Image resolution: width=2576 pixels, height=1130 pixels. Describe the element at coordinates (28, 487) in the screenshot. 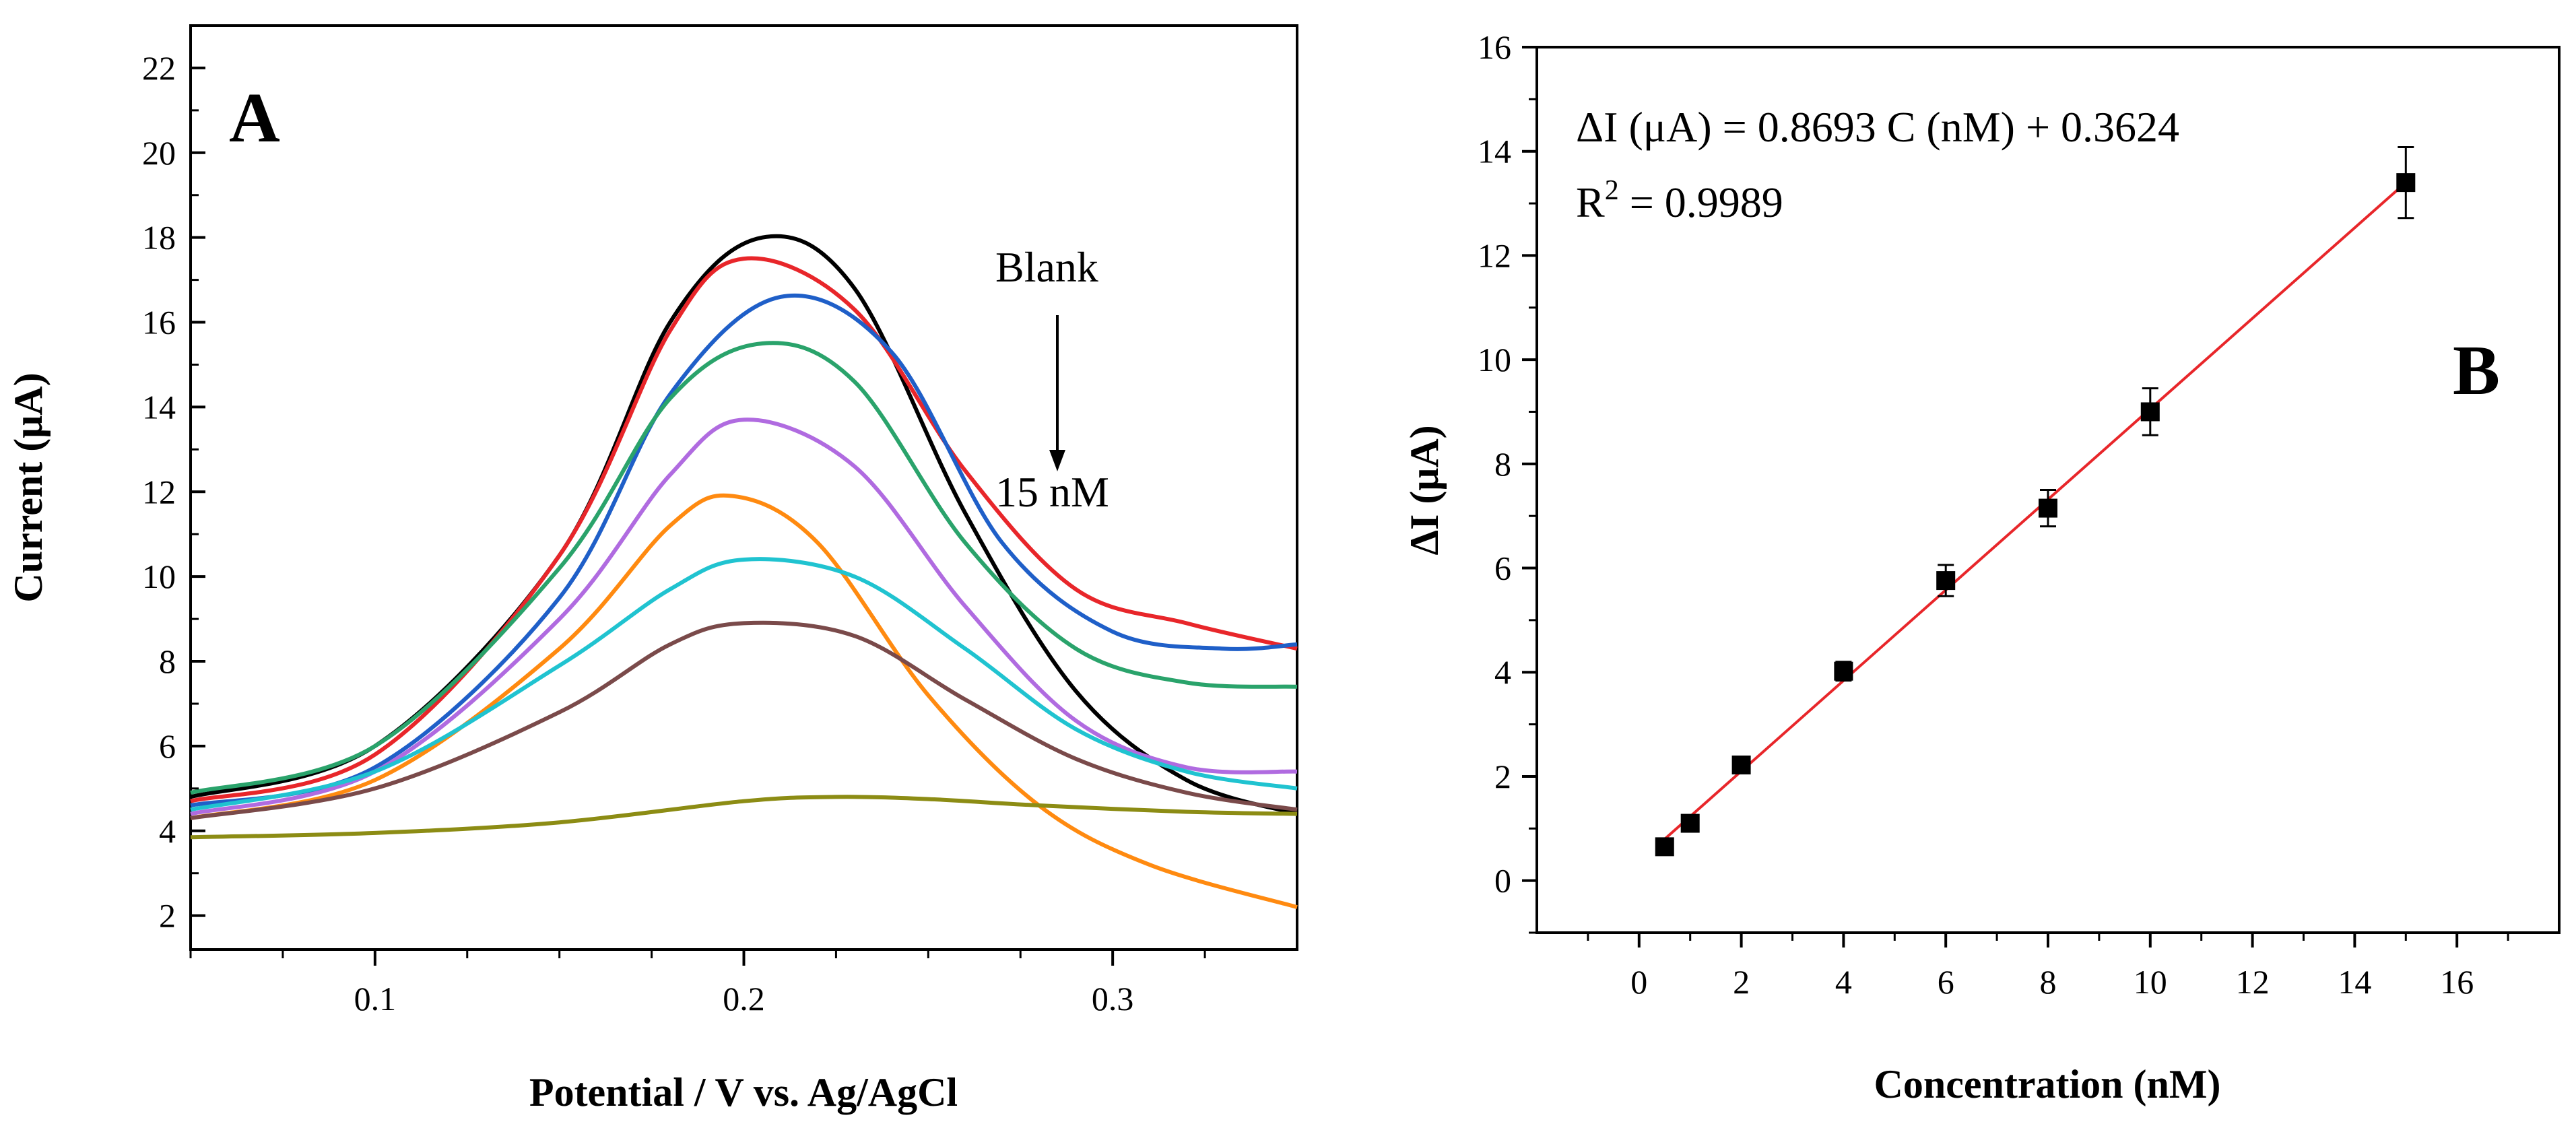

I see `panel-a-y-axis-label: Current (μA)` at that location.